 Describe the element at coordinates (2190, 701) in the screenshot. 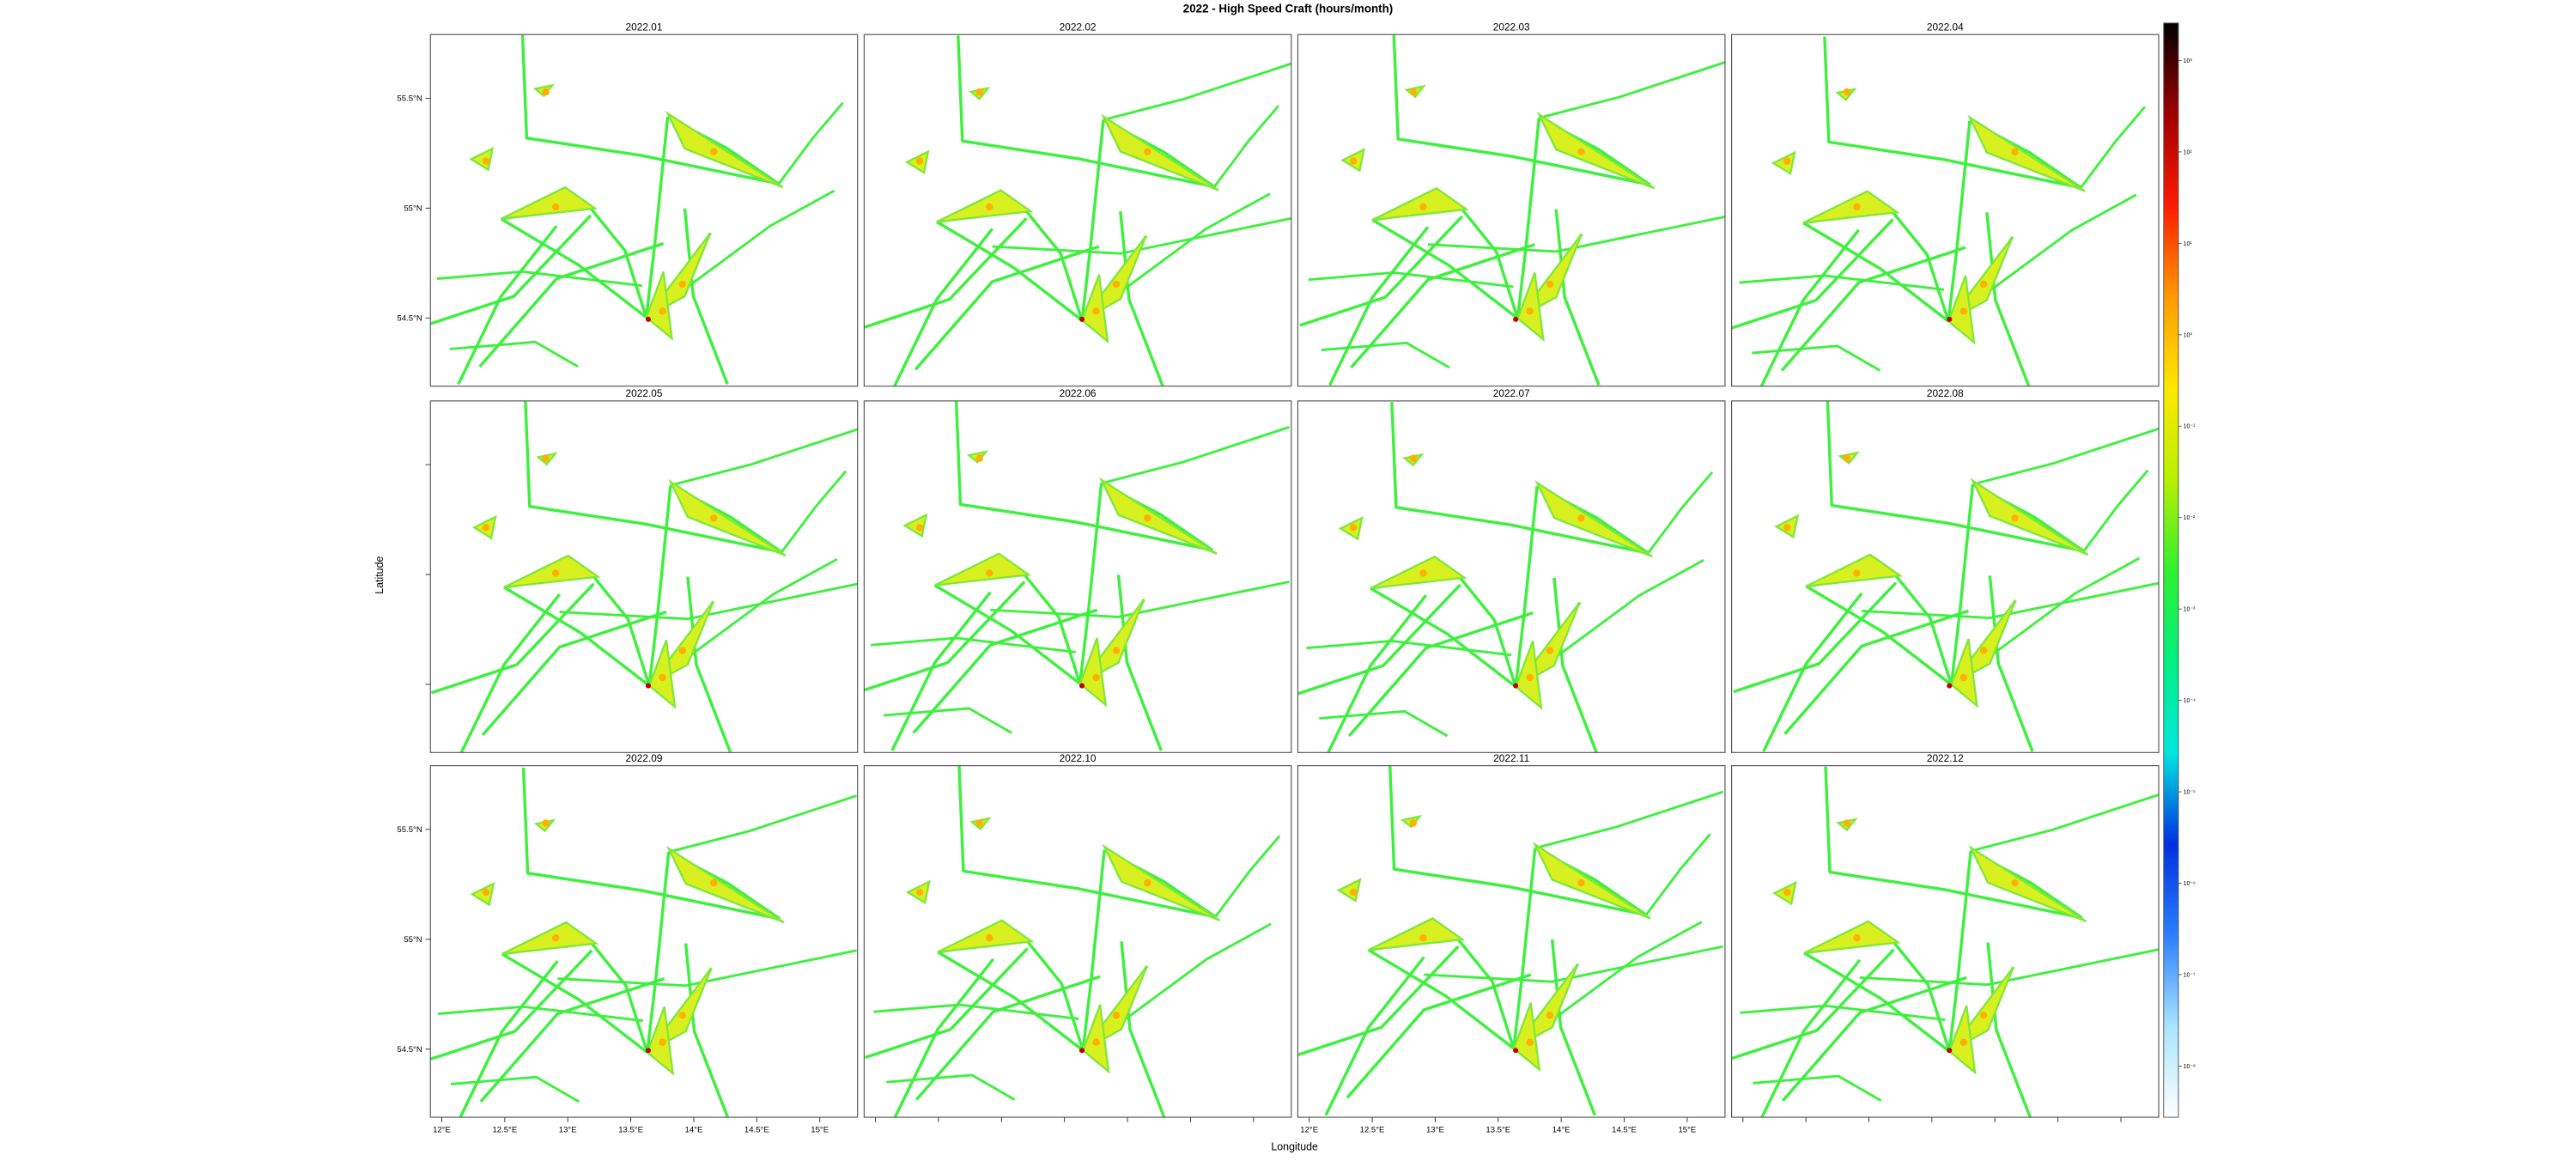

I see `colorbar-tick-label: 10⁻⁴` at that location.